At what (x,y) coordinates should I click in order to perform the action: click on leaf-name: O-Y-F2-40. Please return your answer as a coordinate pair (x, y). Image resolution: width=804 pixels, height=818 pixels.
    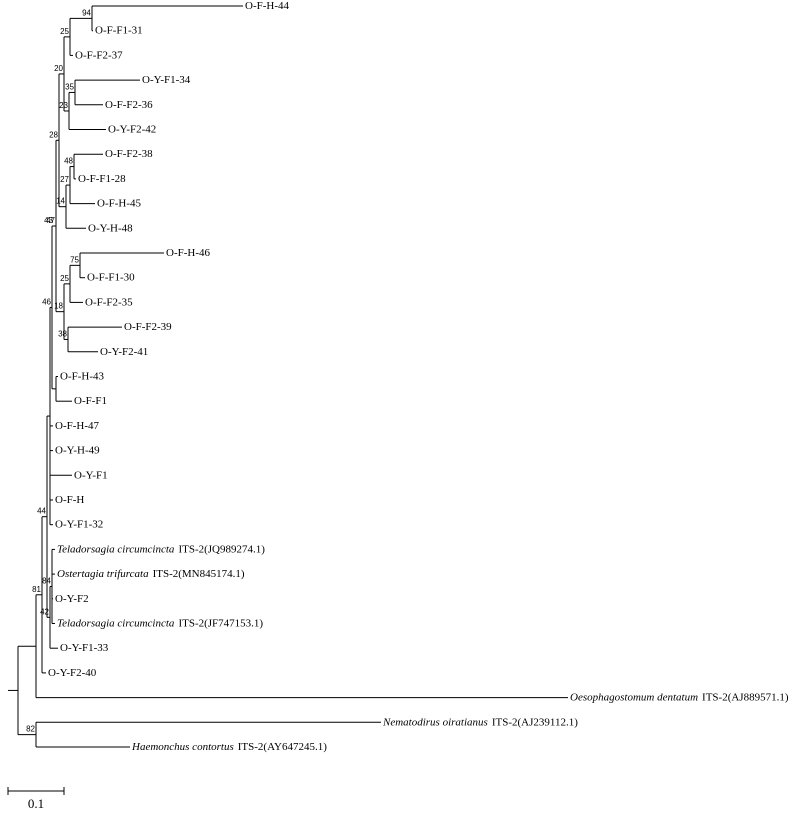
    Looking at the image, I should click on (72, 672).